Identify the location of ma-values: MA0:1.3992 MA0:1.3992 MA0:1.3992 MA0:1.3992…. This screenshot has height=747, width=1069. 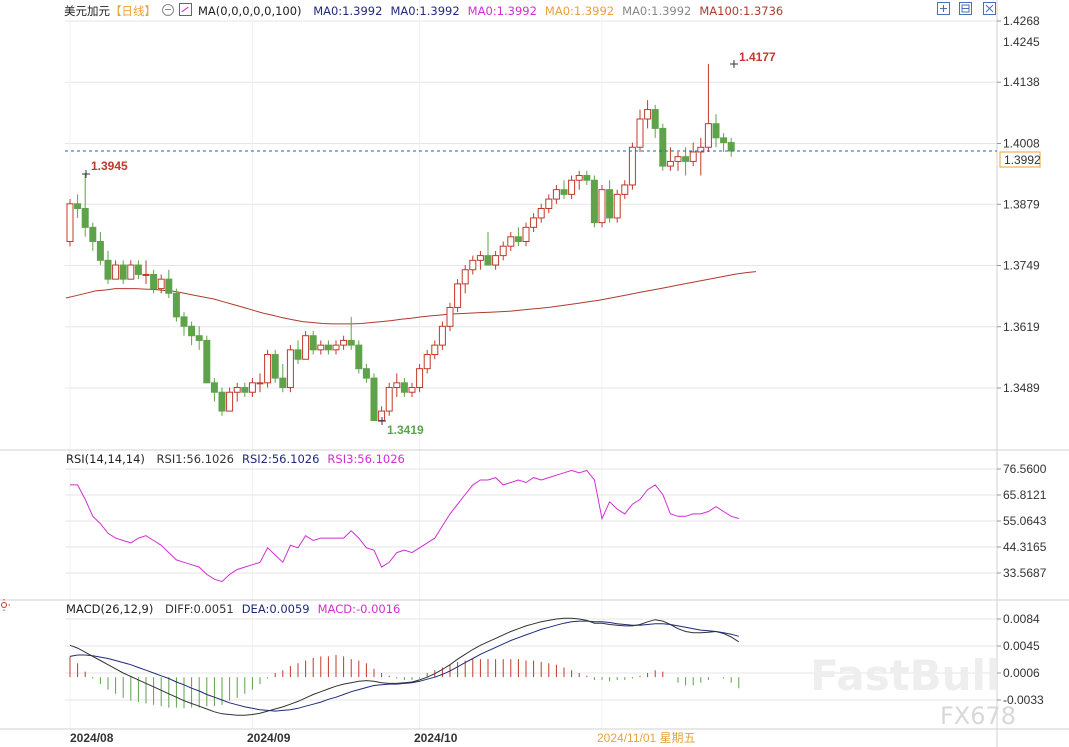
(544, 11).